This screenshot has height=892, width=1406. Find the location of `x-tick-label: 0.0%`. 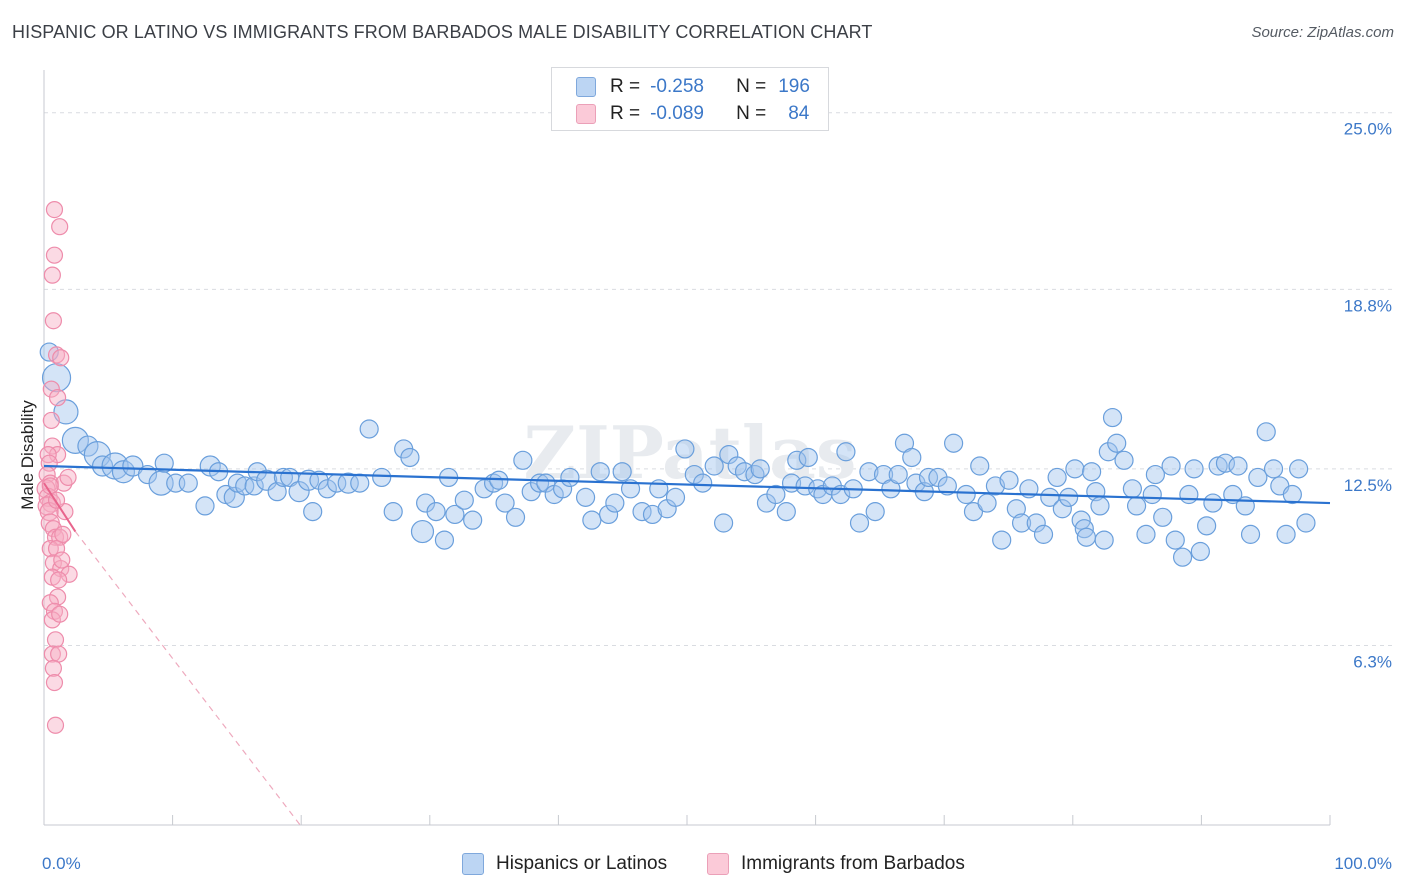

x-tick-label: 0.0% is located at coordinates (61, 863).